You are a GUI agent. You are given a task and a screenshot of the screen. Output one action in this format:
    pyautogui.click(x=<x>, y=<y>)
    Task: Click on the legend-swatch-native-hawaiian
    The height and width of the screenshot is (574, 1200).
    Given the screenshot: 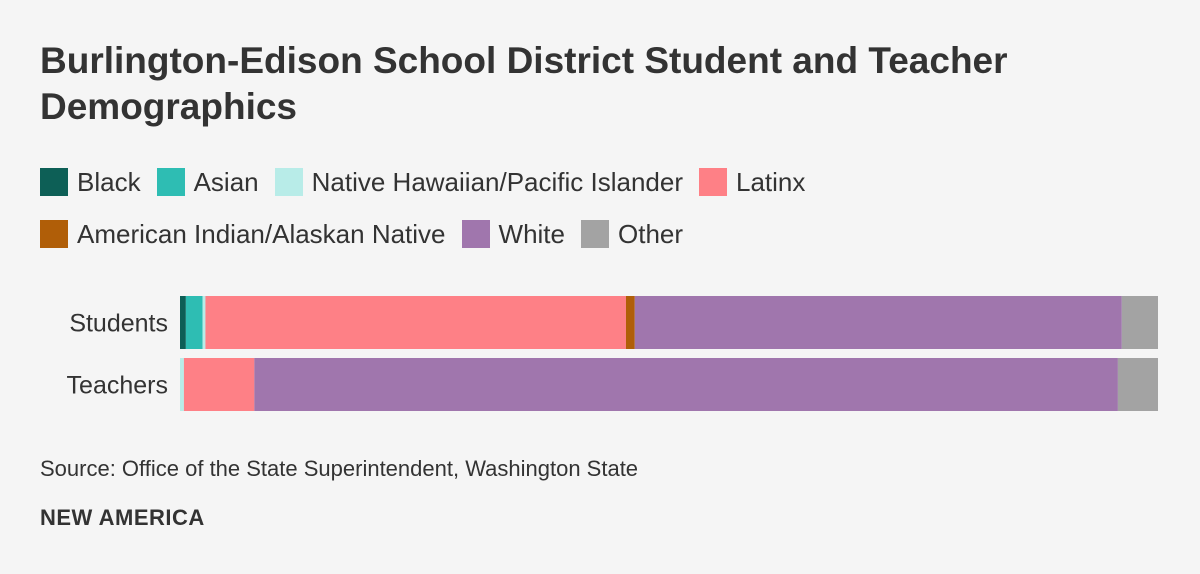 What is the action you would take?
    pyautogui.click(x=288, y=182)
    